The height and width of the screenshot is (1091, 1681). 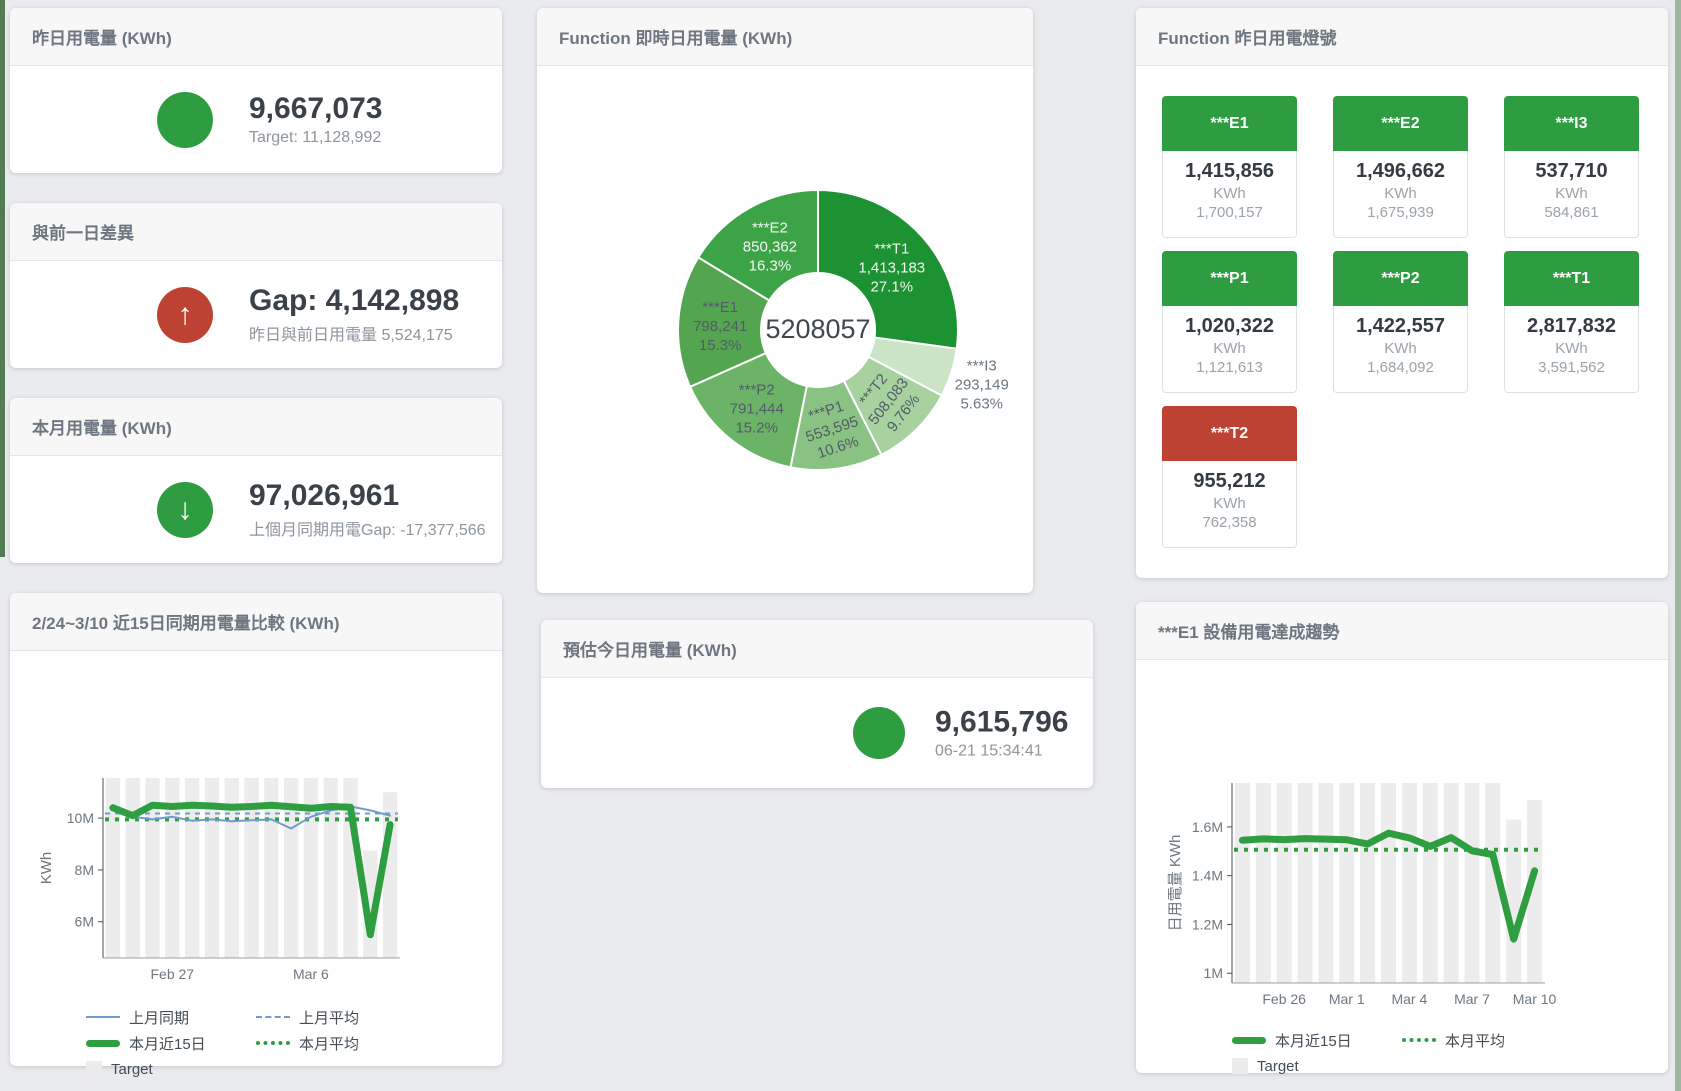 I want to click on month-value: 97,026,961, so click(x=324, y=495).